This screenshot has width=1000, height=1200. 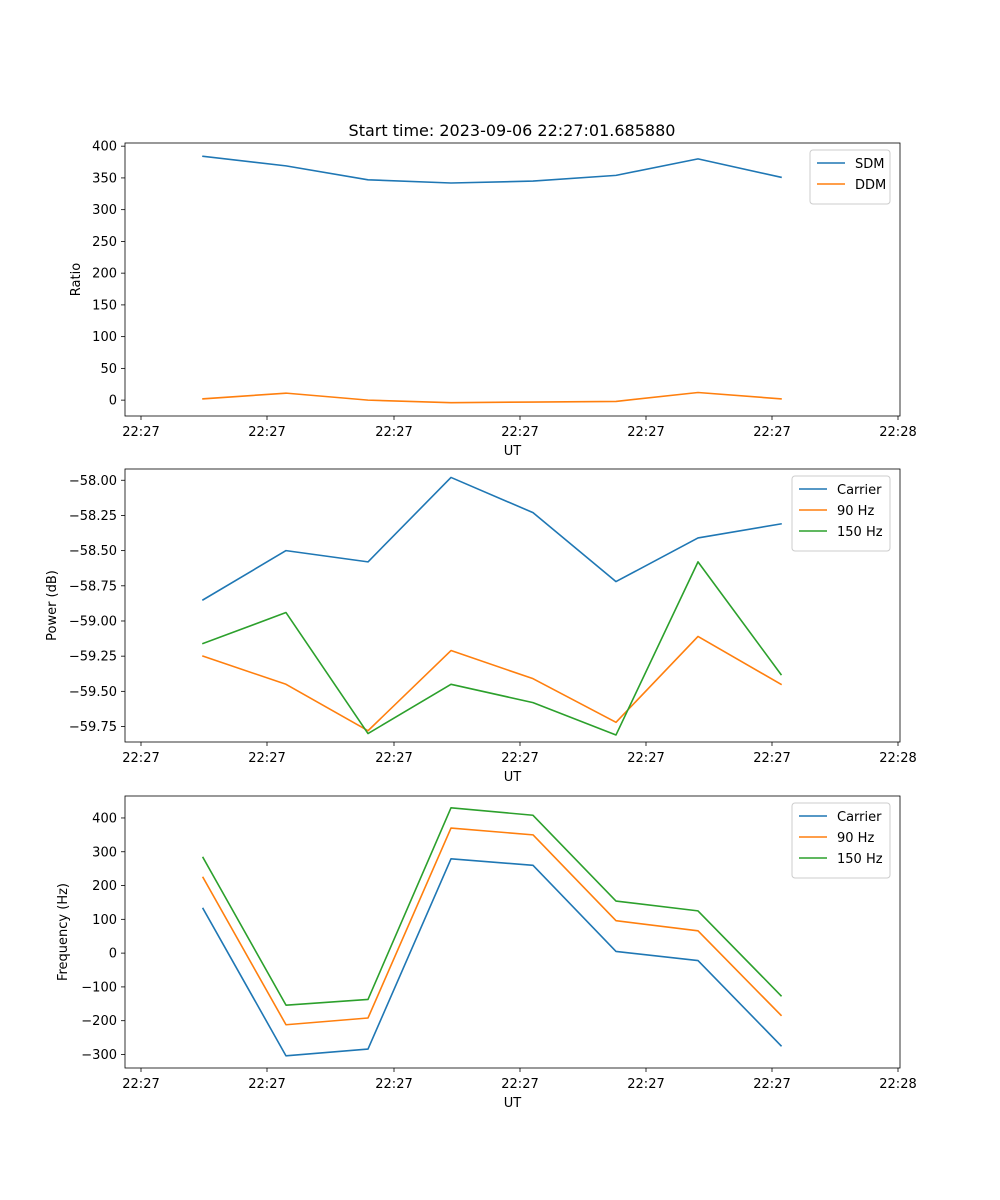 I want to click on y-tick-label: −100, so click(x=99, y=987).